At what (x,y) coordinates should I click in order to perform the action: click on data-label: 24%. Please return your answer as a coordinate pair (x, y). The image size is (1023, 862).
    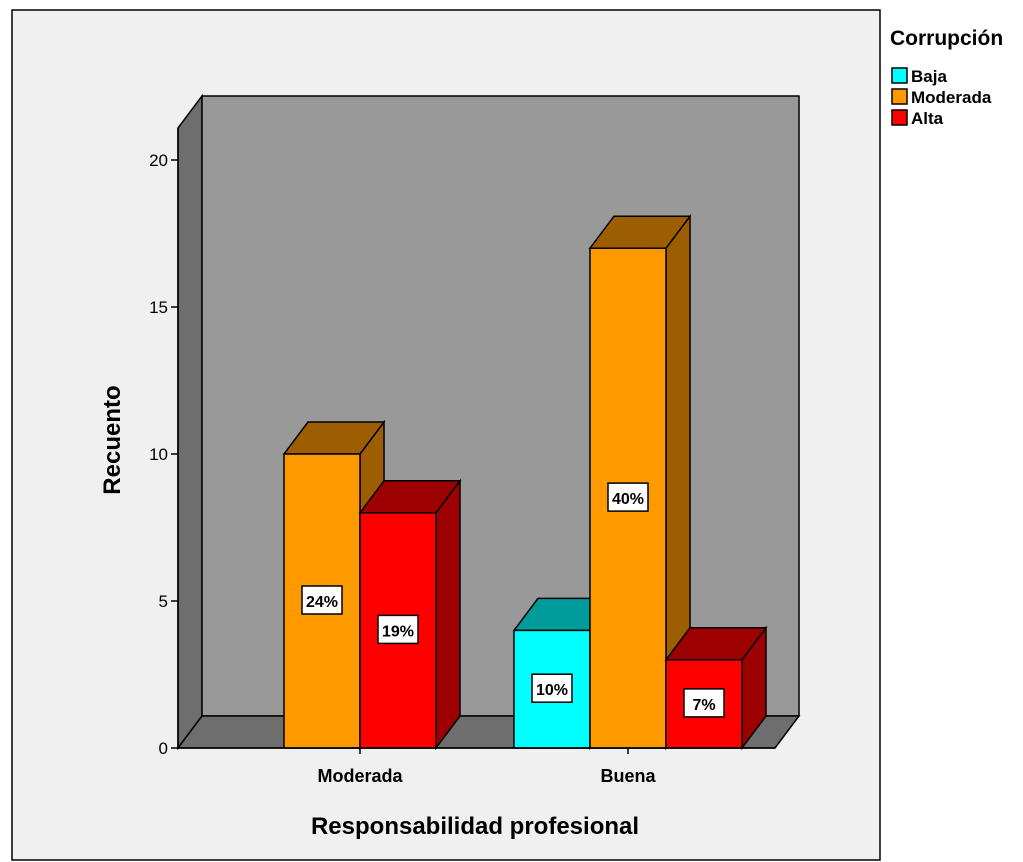
    Looking at the image, I should click on (322, 602).